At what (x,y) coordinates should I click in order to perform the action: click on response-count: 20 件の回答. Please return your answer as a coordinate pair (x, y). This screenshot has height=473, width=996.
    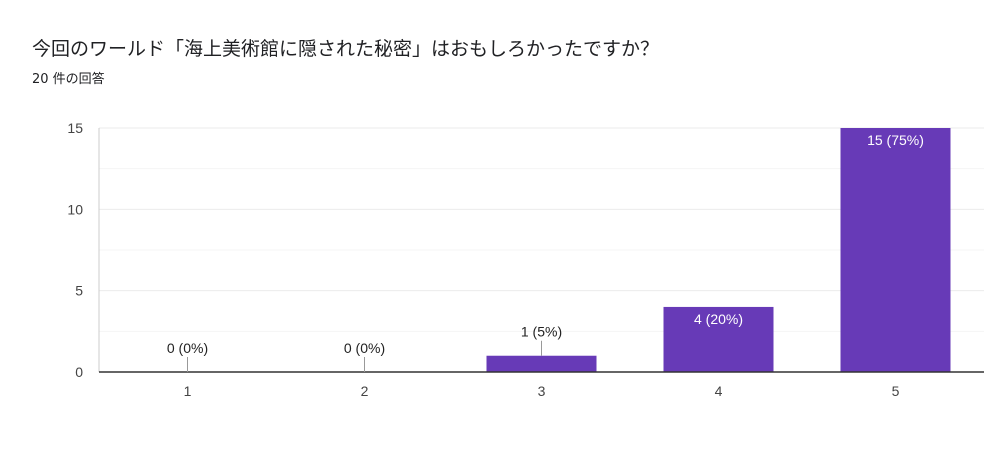
    Looking at the image, I should click on (68, 79).